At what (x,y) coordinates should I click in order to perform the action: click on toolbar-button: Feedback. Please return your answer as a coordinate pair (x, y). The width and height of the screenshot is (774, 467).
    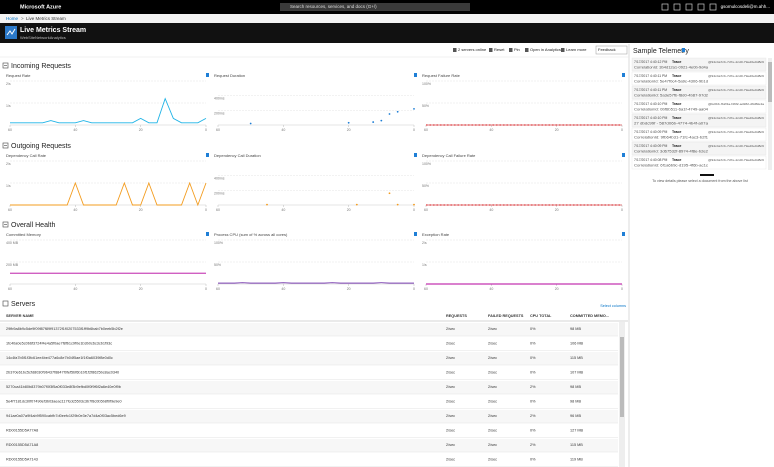
    Looking at the image, I should click on (607, 49).